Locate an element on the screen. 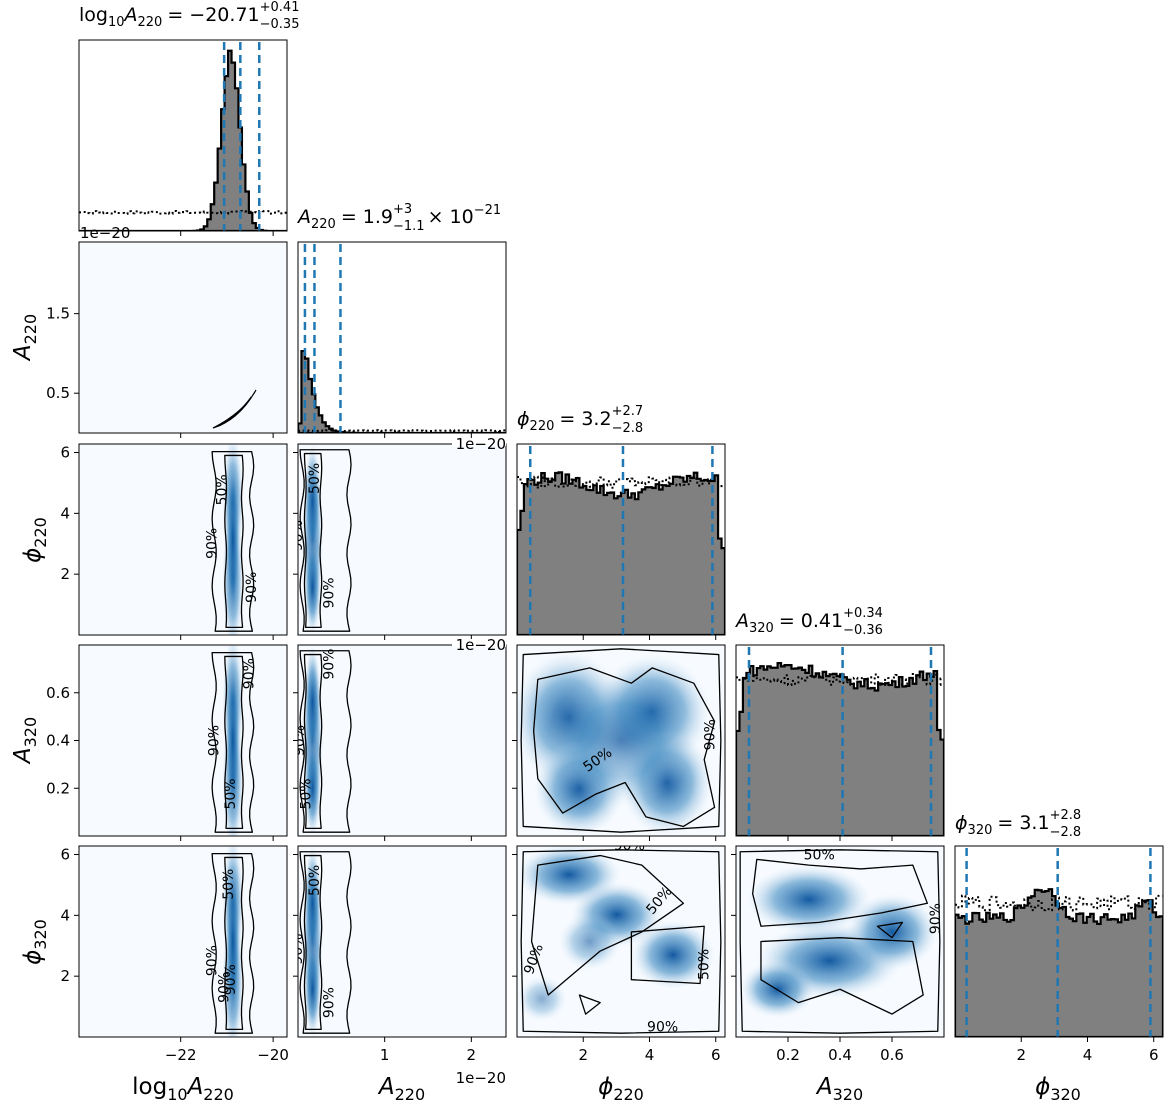 Image resolution: width=1172 pixels, height=1111 pixels. density-panel-A320-vs-phi320: 50% 90% is located at coordinates (840, 941).